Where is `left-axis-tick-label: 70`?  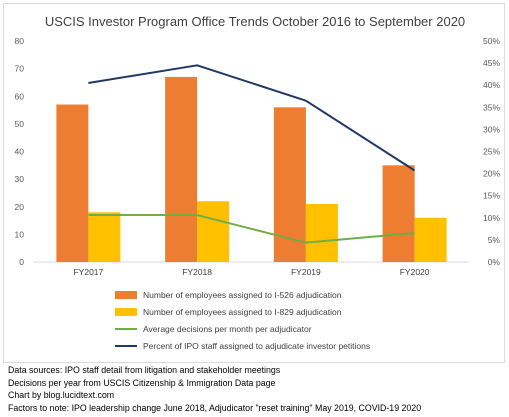 left-axis-tick-label: 70 is located at coordinates (20, 69).